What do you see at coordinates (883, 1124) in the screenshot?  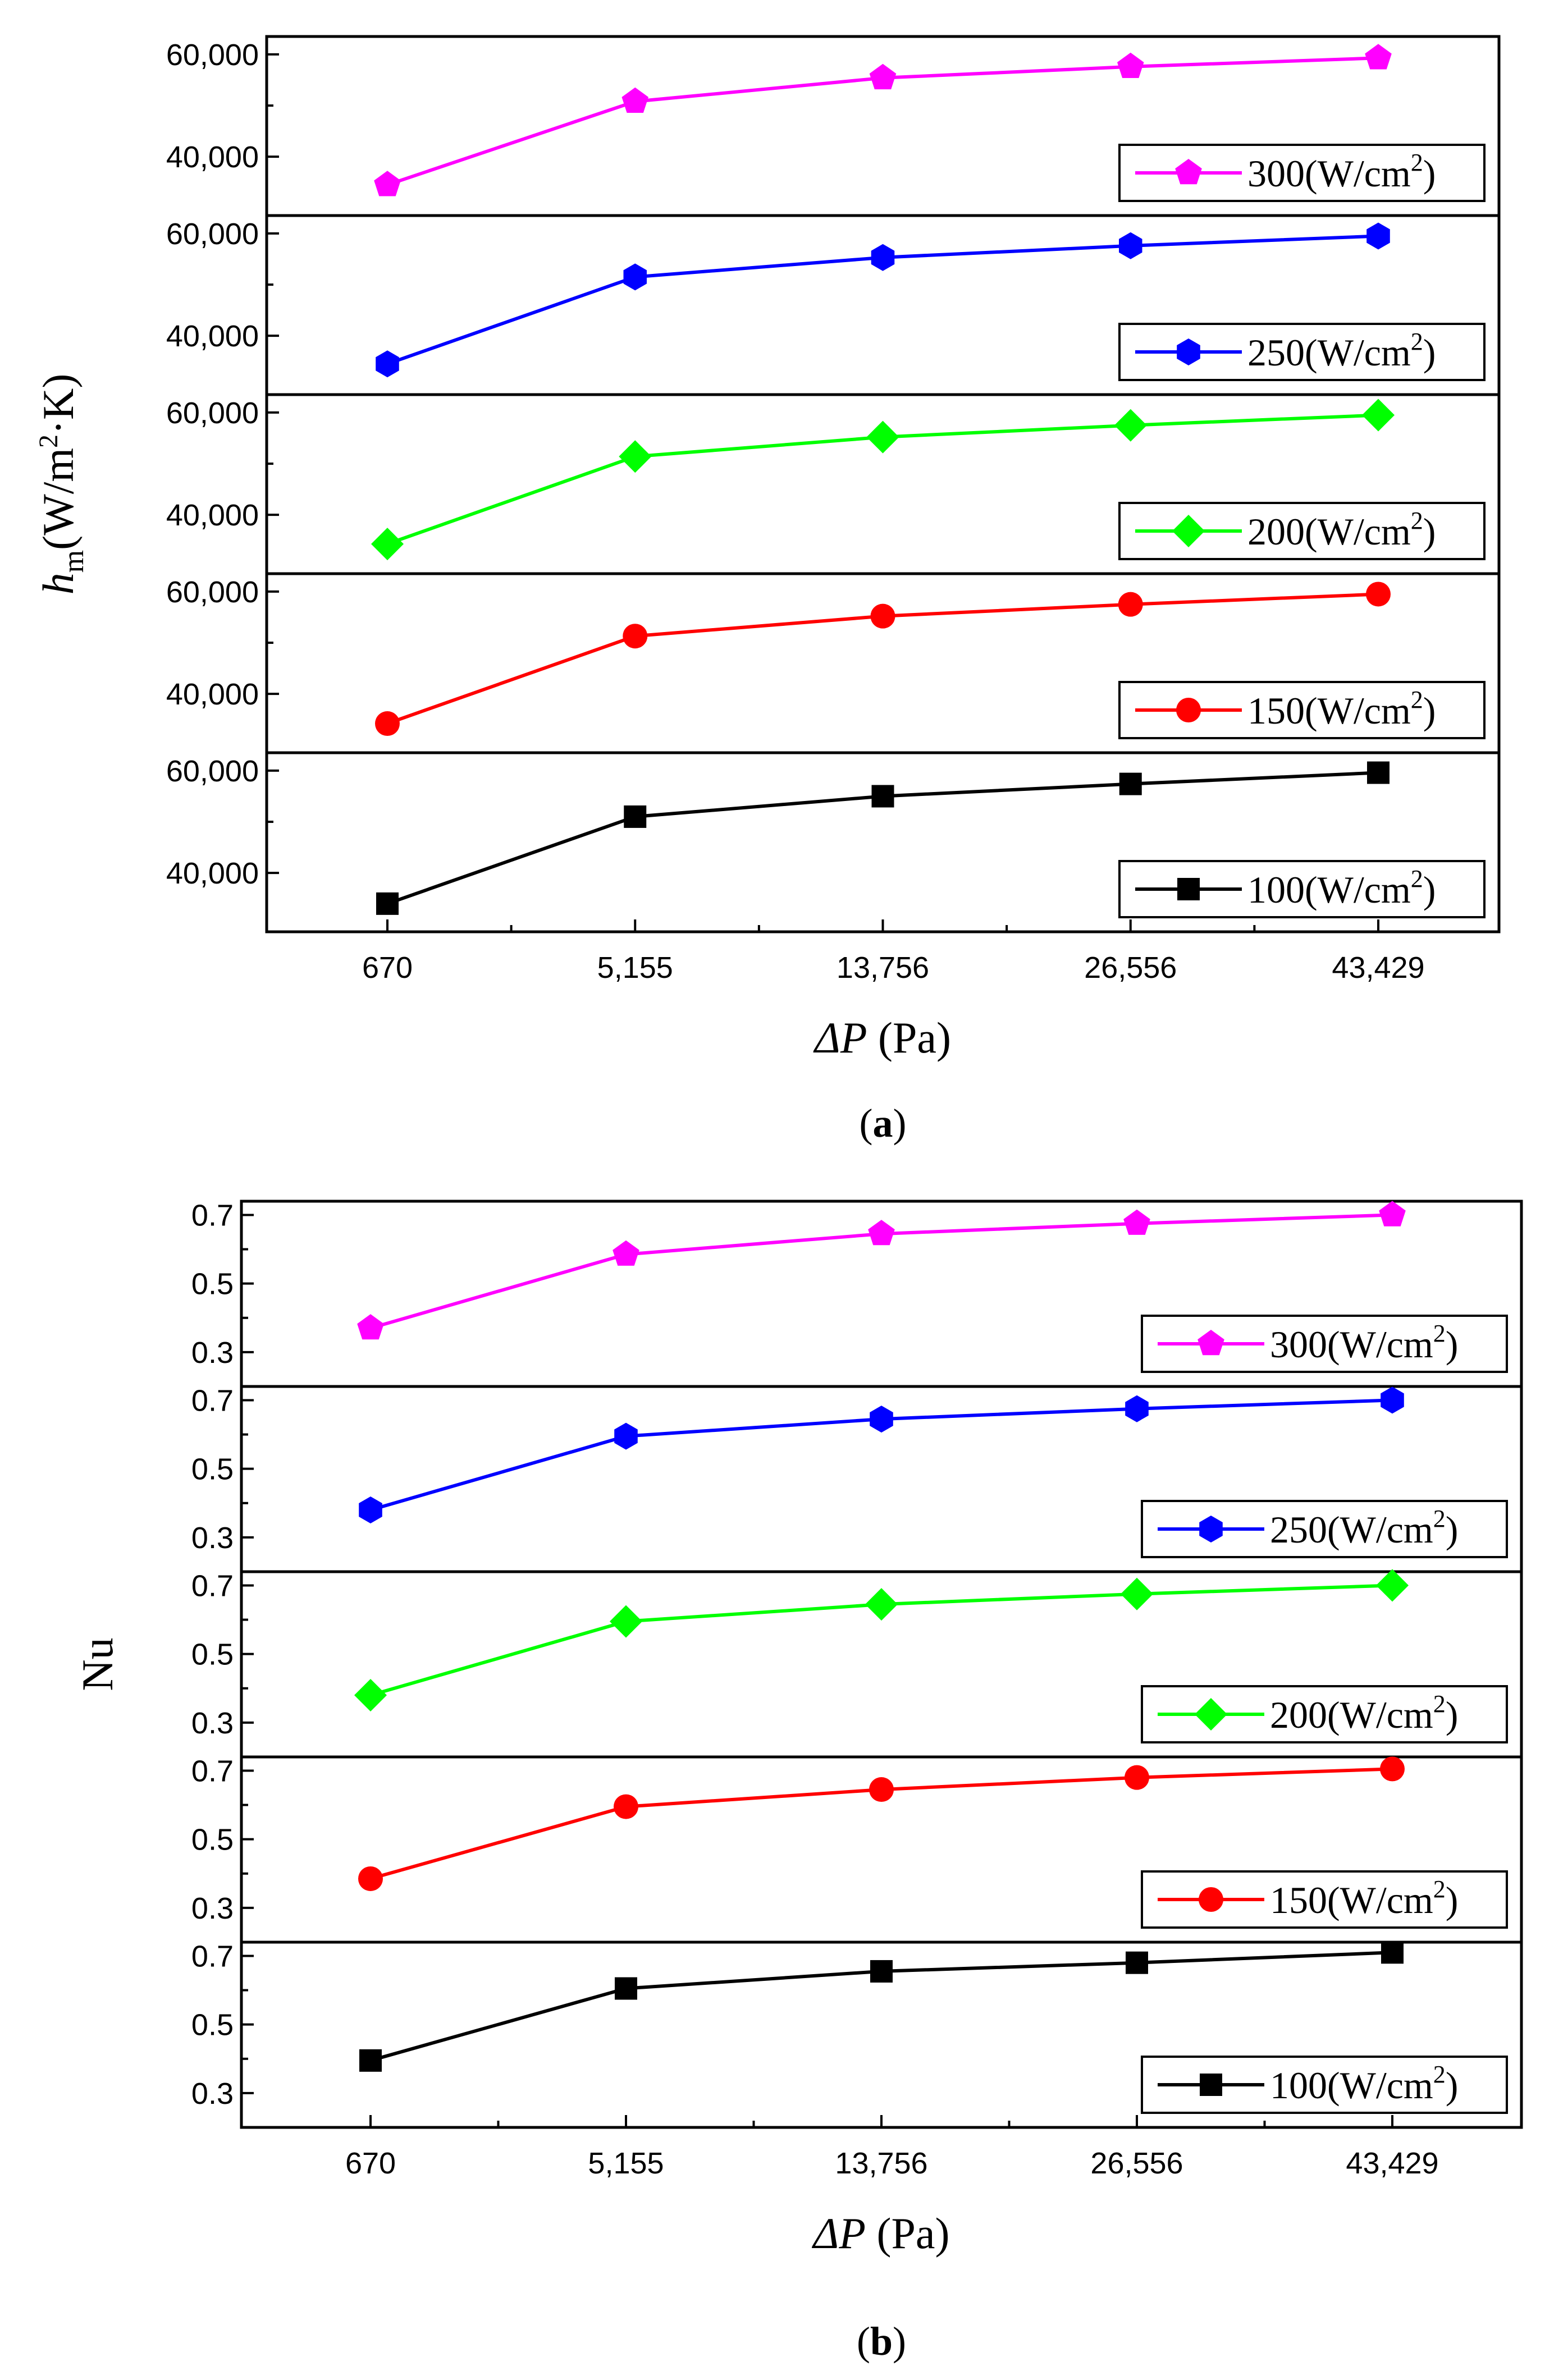 I see `figure-caption: (a)` at bounding box center [883, 1124].